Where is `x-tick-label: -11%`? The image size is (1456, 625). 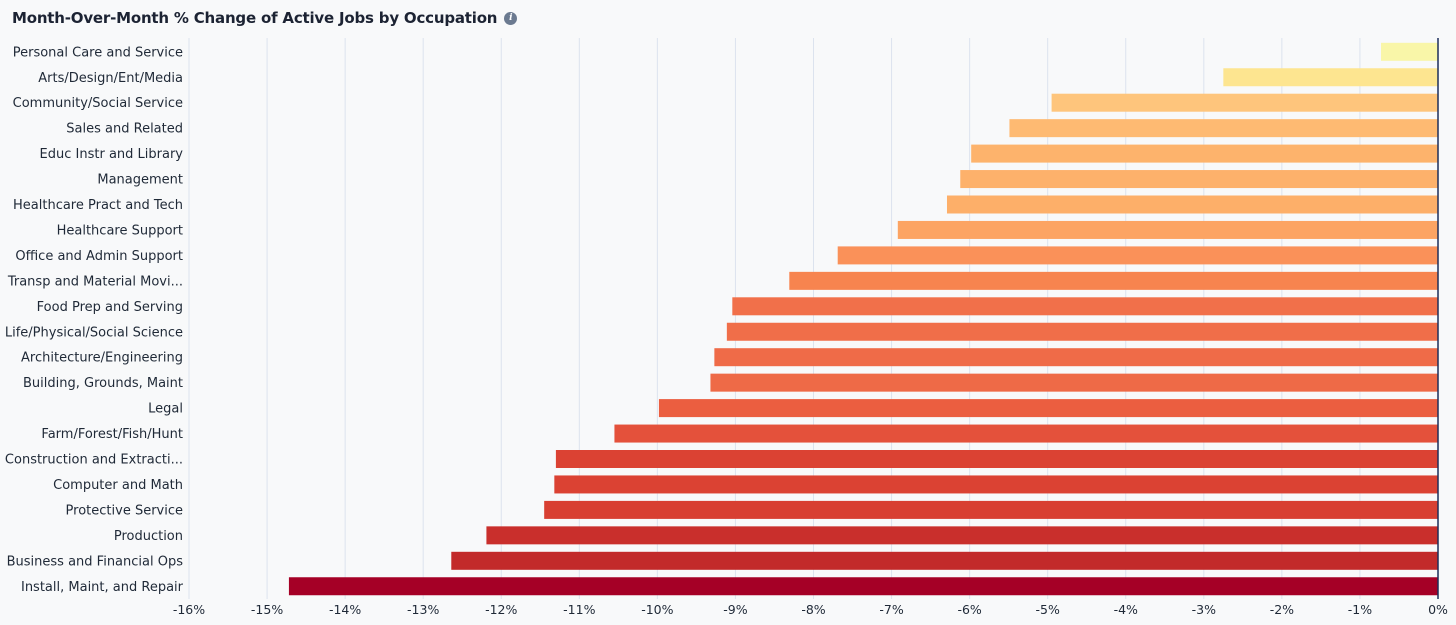 x-tick-label: -11% is located at coordinates (579, 609).